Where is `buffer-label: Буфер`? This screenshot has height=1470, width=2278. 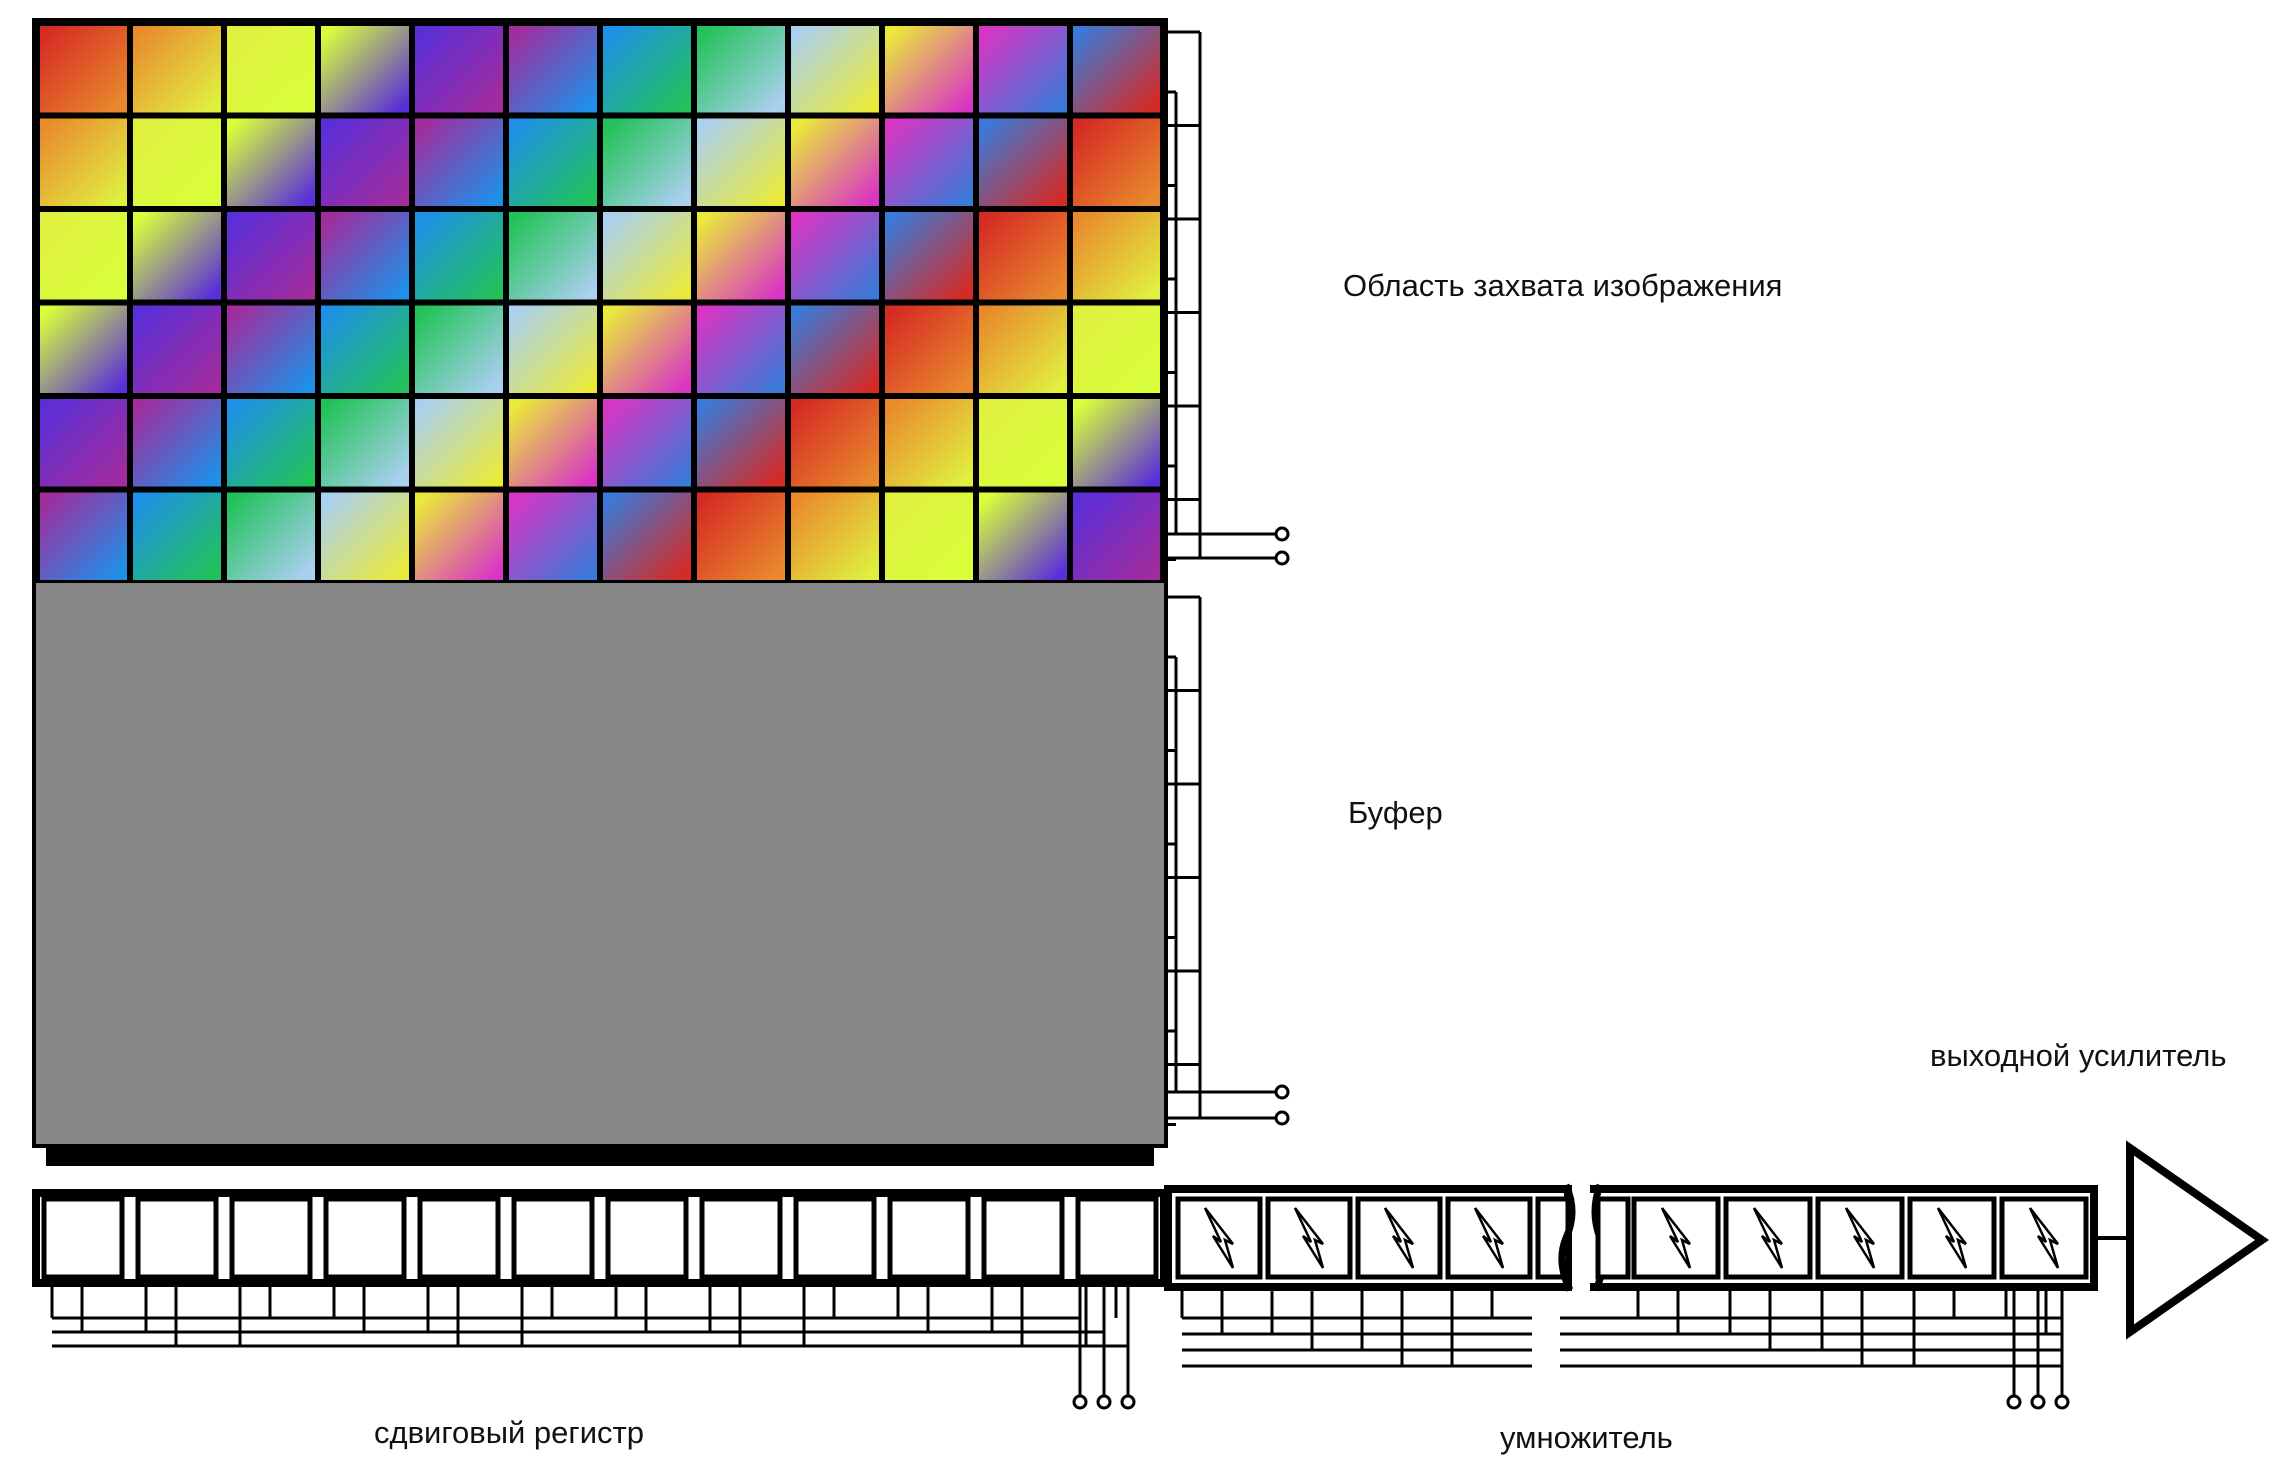
buffer-label: Буфер is located at coordinates (1395, 812).